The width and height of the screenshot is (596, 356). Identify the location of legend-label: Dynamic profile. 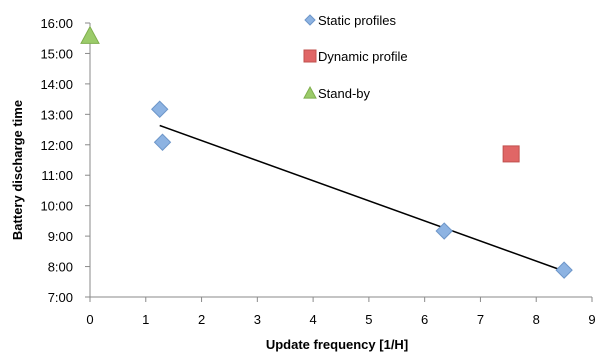
(363, 56).